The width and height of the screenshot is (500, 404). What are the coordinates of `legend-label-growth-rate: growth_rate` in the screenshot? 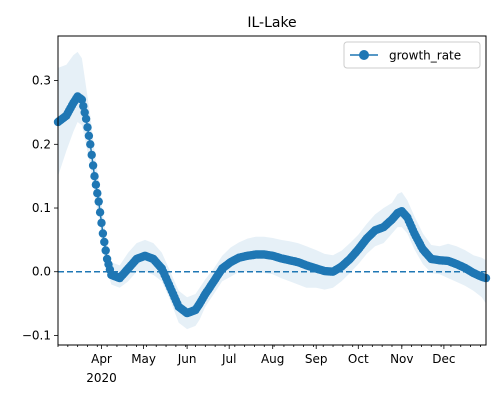 It's located at (425, 56).